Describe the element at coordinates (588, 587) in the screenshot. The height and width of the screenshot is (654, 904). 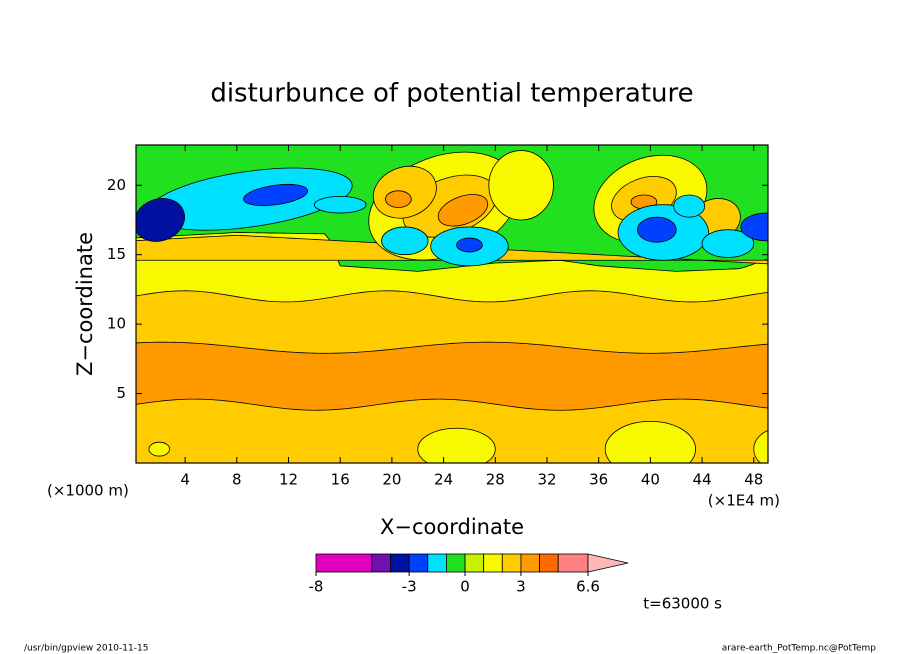
I see `colorbar-tick-label: 6.6` at that location.